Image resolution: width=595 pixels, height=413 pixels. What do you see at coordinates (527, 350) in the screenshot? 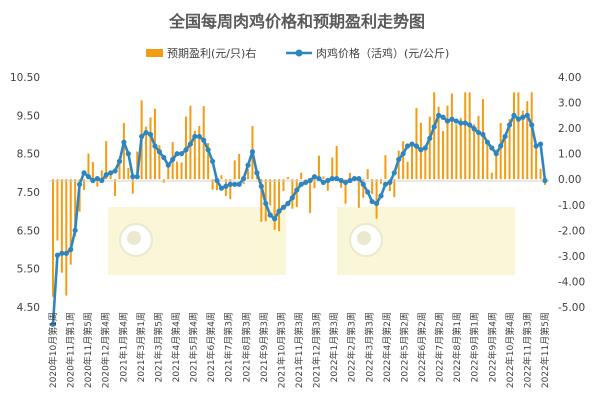
I see `x-axis-tick-label: 2022年11月第3周` at bounding box center [527, 350].